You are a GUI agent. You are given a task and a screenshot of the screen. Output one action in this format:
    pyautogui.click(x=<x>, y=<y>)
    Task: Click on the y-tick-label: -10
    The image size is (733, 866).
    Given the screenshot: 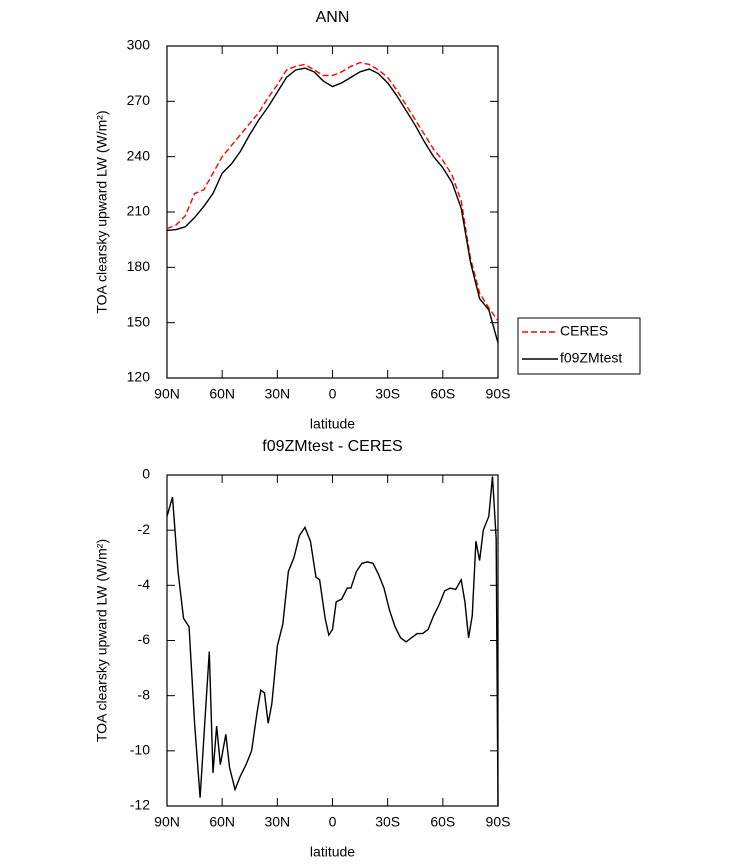 What is the action you would take?
    pyautogui.click(x=140, y=750)
    